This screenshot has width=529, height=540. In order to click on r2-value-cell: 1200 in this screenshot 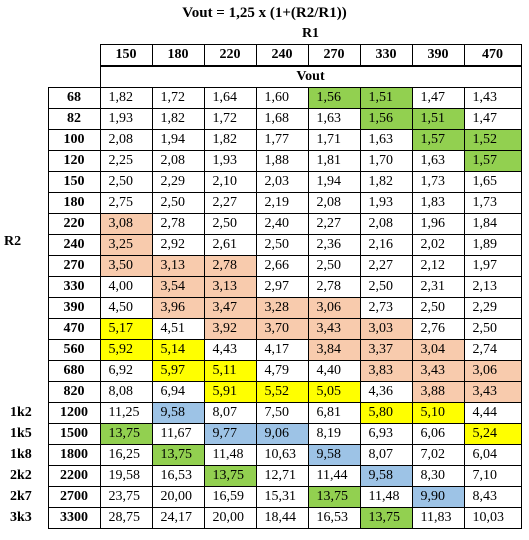, I will do `click(74, 413)`.